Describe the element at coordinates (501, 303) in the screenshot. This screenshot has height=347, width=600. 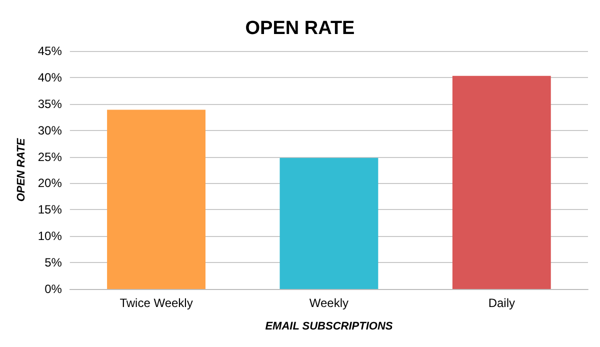
I see `x-tick-label: Daily` at that location.